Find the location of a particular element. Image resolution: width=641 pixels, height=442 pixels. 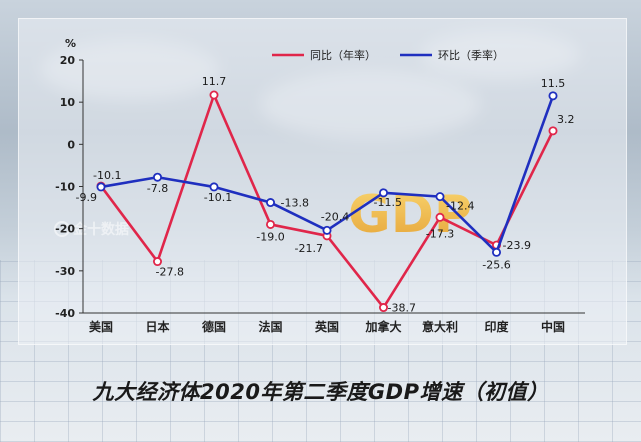

legend-label: 同比（年率） is located at coordinates (343, 55).